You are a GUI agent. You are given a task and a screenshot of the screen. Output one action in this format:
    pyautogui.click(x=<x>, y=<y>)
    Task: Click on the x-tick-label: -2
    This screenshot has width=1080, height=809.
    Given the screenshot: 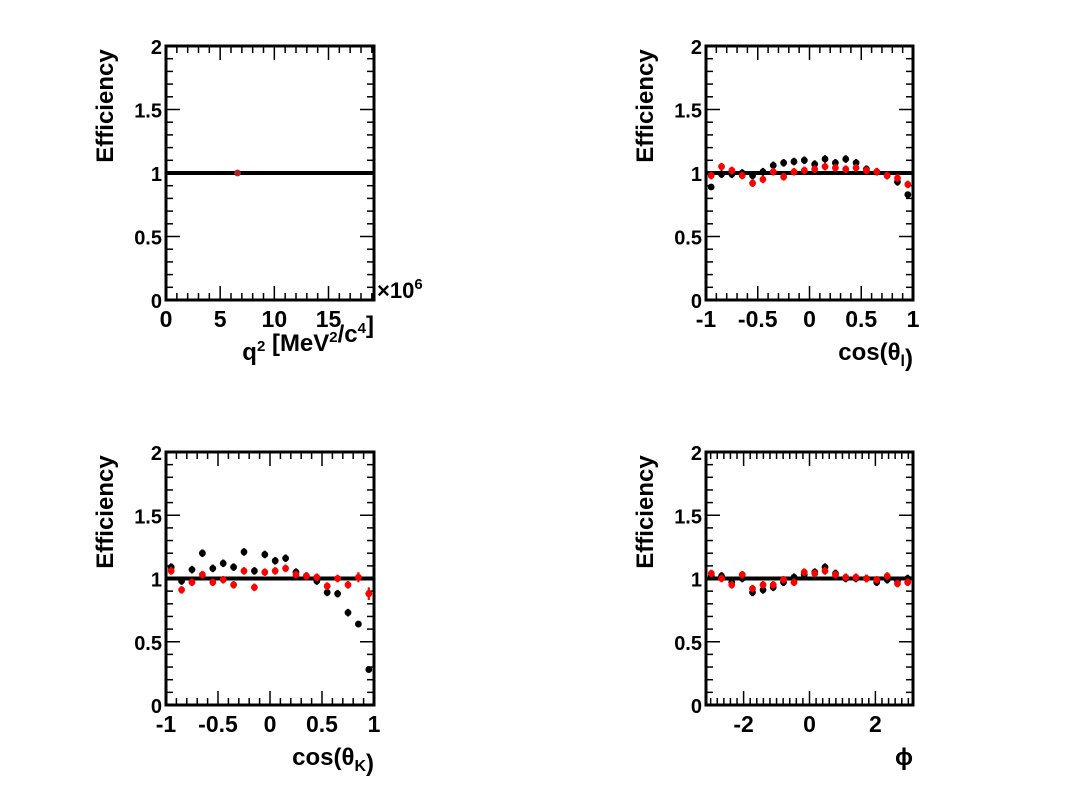 What is the action you would take?
    pyautogui.click(x=743, y=724)
    